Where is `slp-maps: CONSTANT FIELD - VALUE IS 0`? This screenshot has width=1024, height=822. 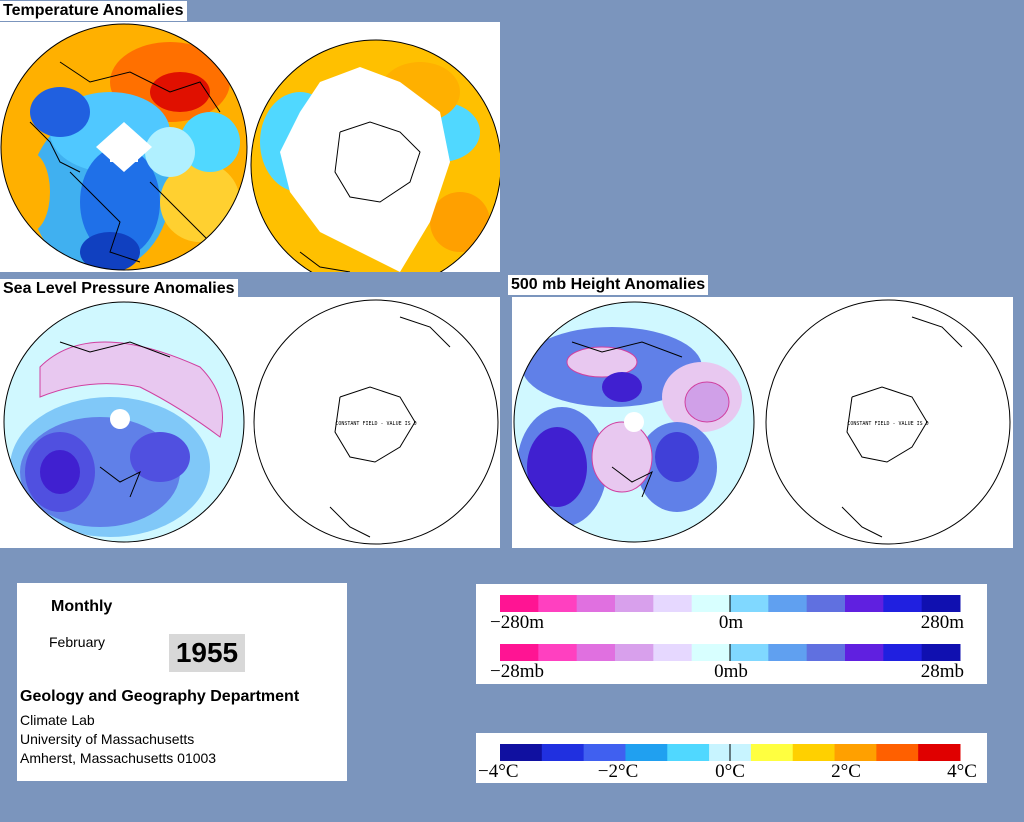 slp-maps: CONSTANT FIELD - VALUE IS 0 is located at coordinates (251, 422).